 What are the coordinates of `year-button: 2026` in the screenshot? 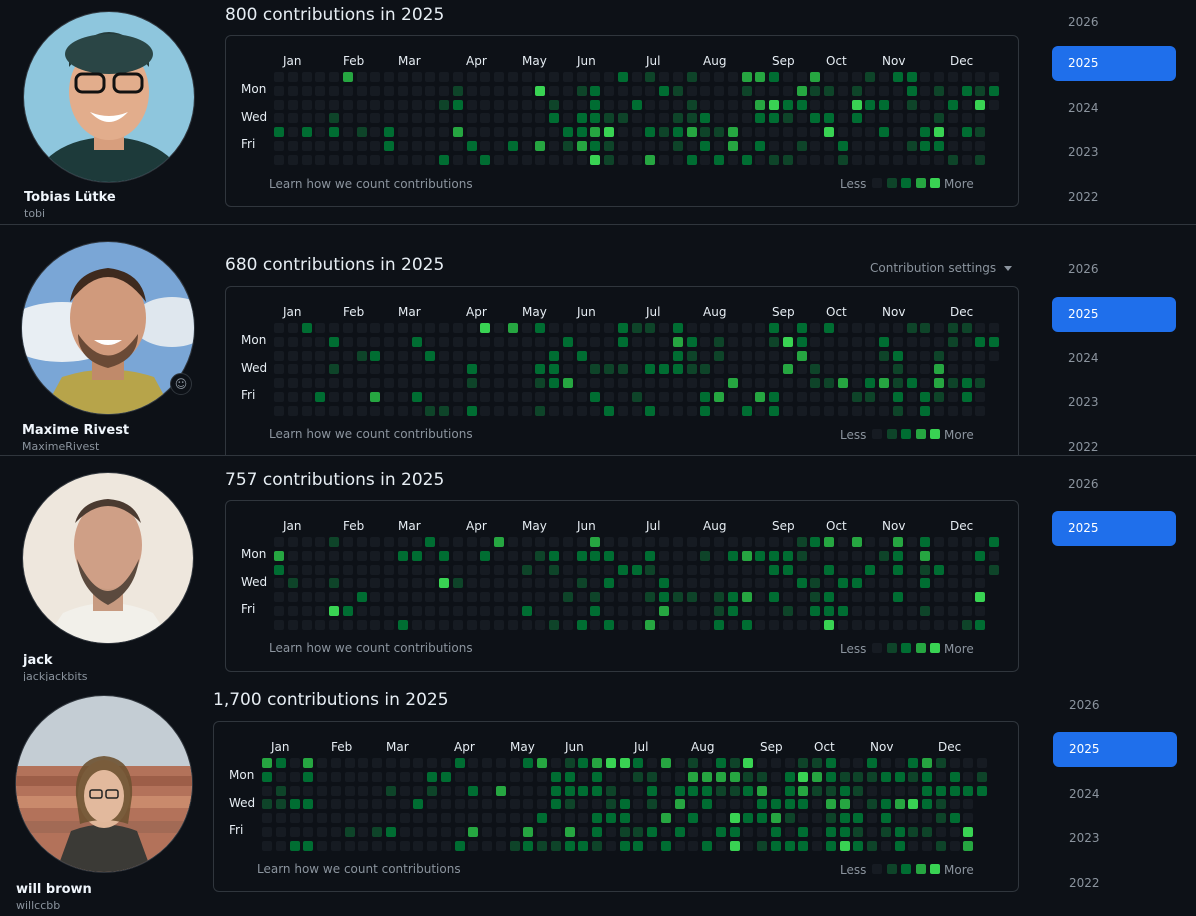 It's located at (1083, 22).